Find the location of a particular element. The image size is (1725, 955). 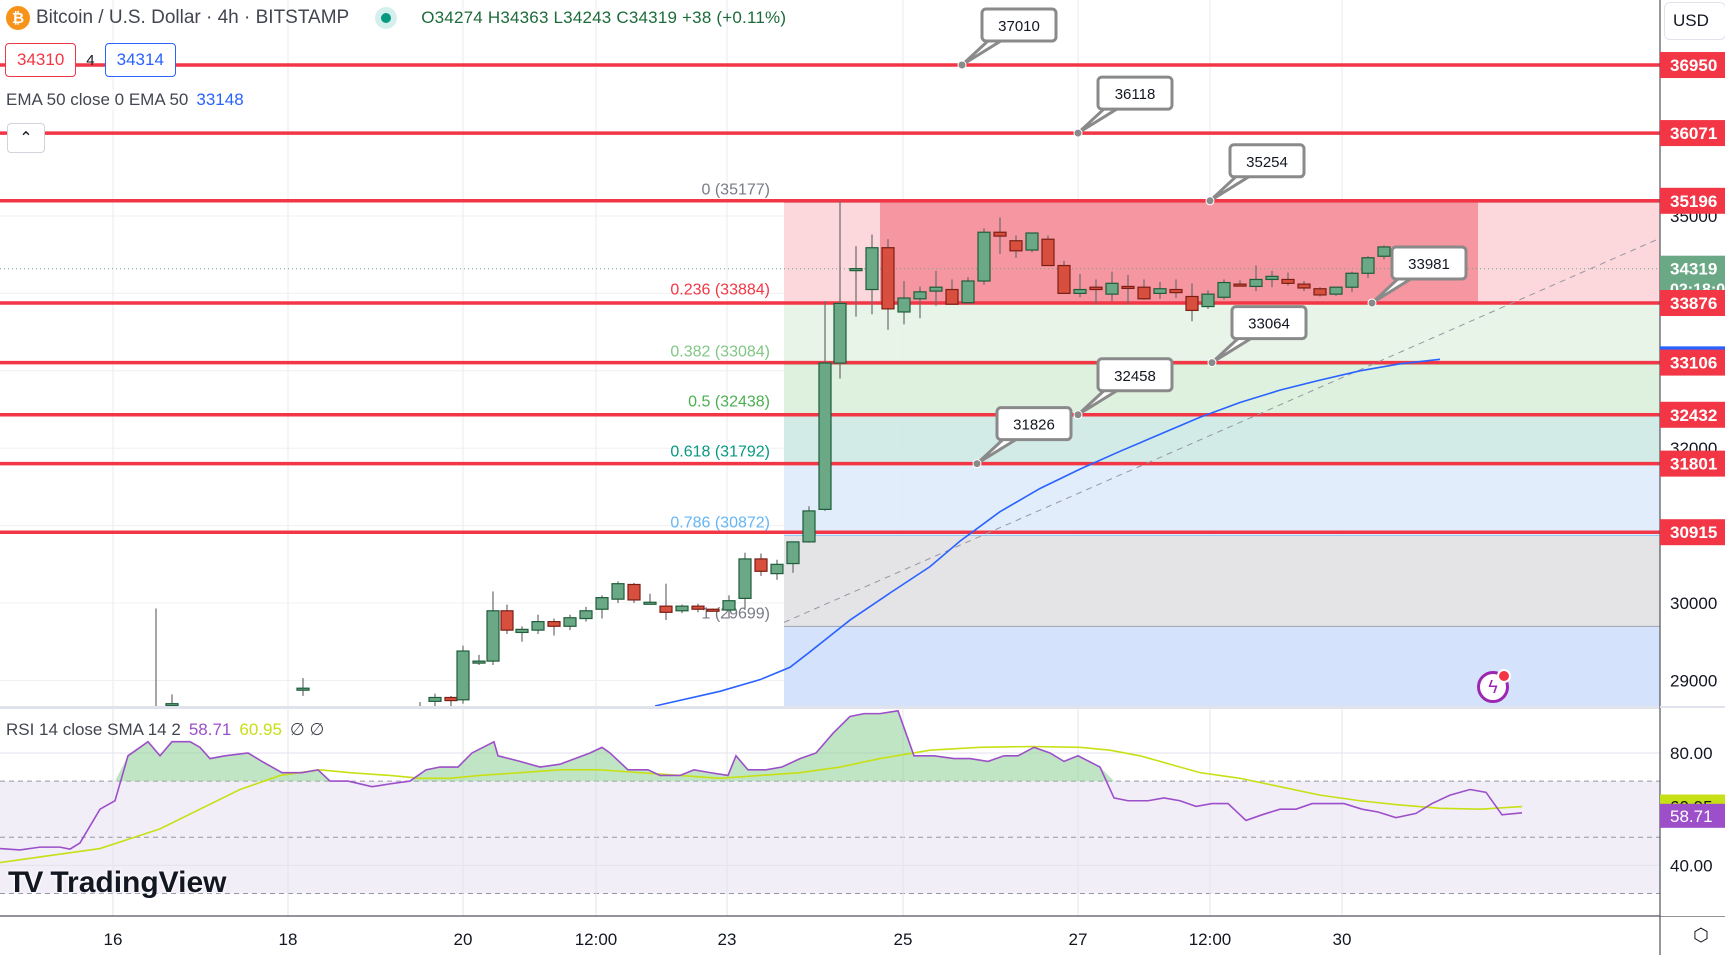

buy-button: 34314 is located at coordinates (140, 60).